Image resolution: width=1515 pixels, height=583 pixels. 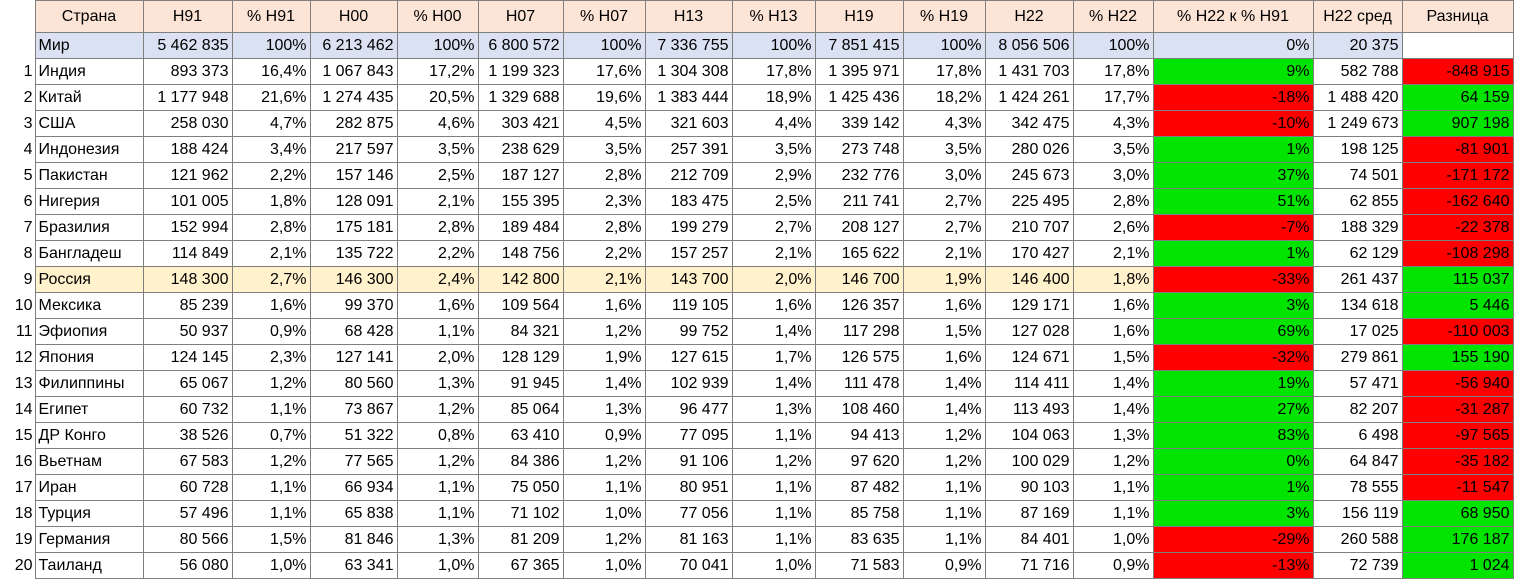 What do you see at coordinates (89, 435) in the screenshot?
I see `country-name: ДР Конго` at bounding box center [89, 435].